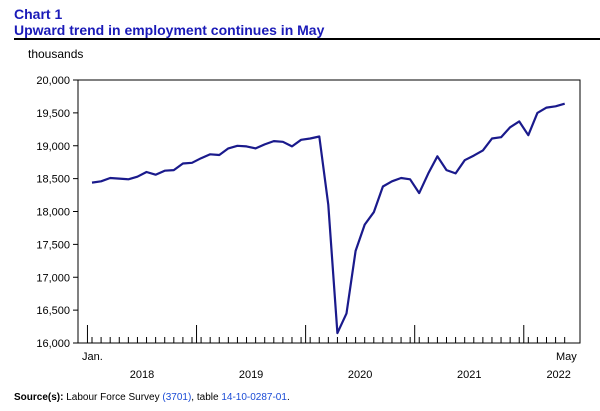 Image resolution: width=600 pixels, height=411 pixels. I want to click on survey-link: (3701), so click(177, 397).